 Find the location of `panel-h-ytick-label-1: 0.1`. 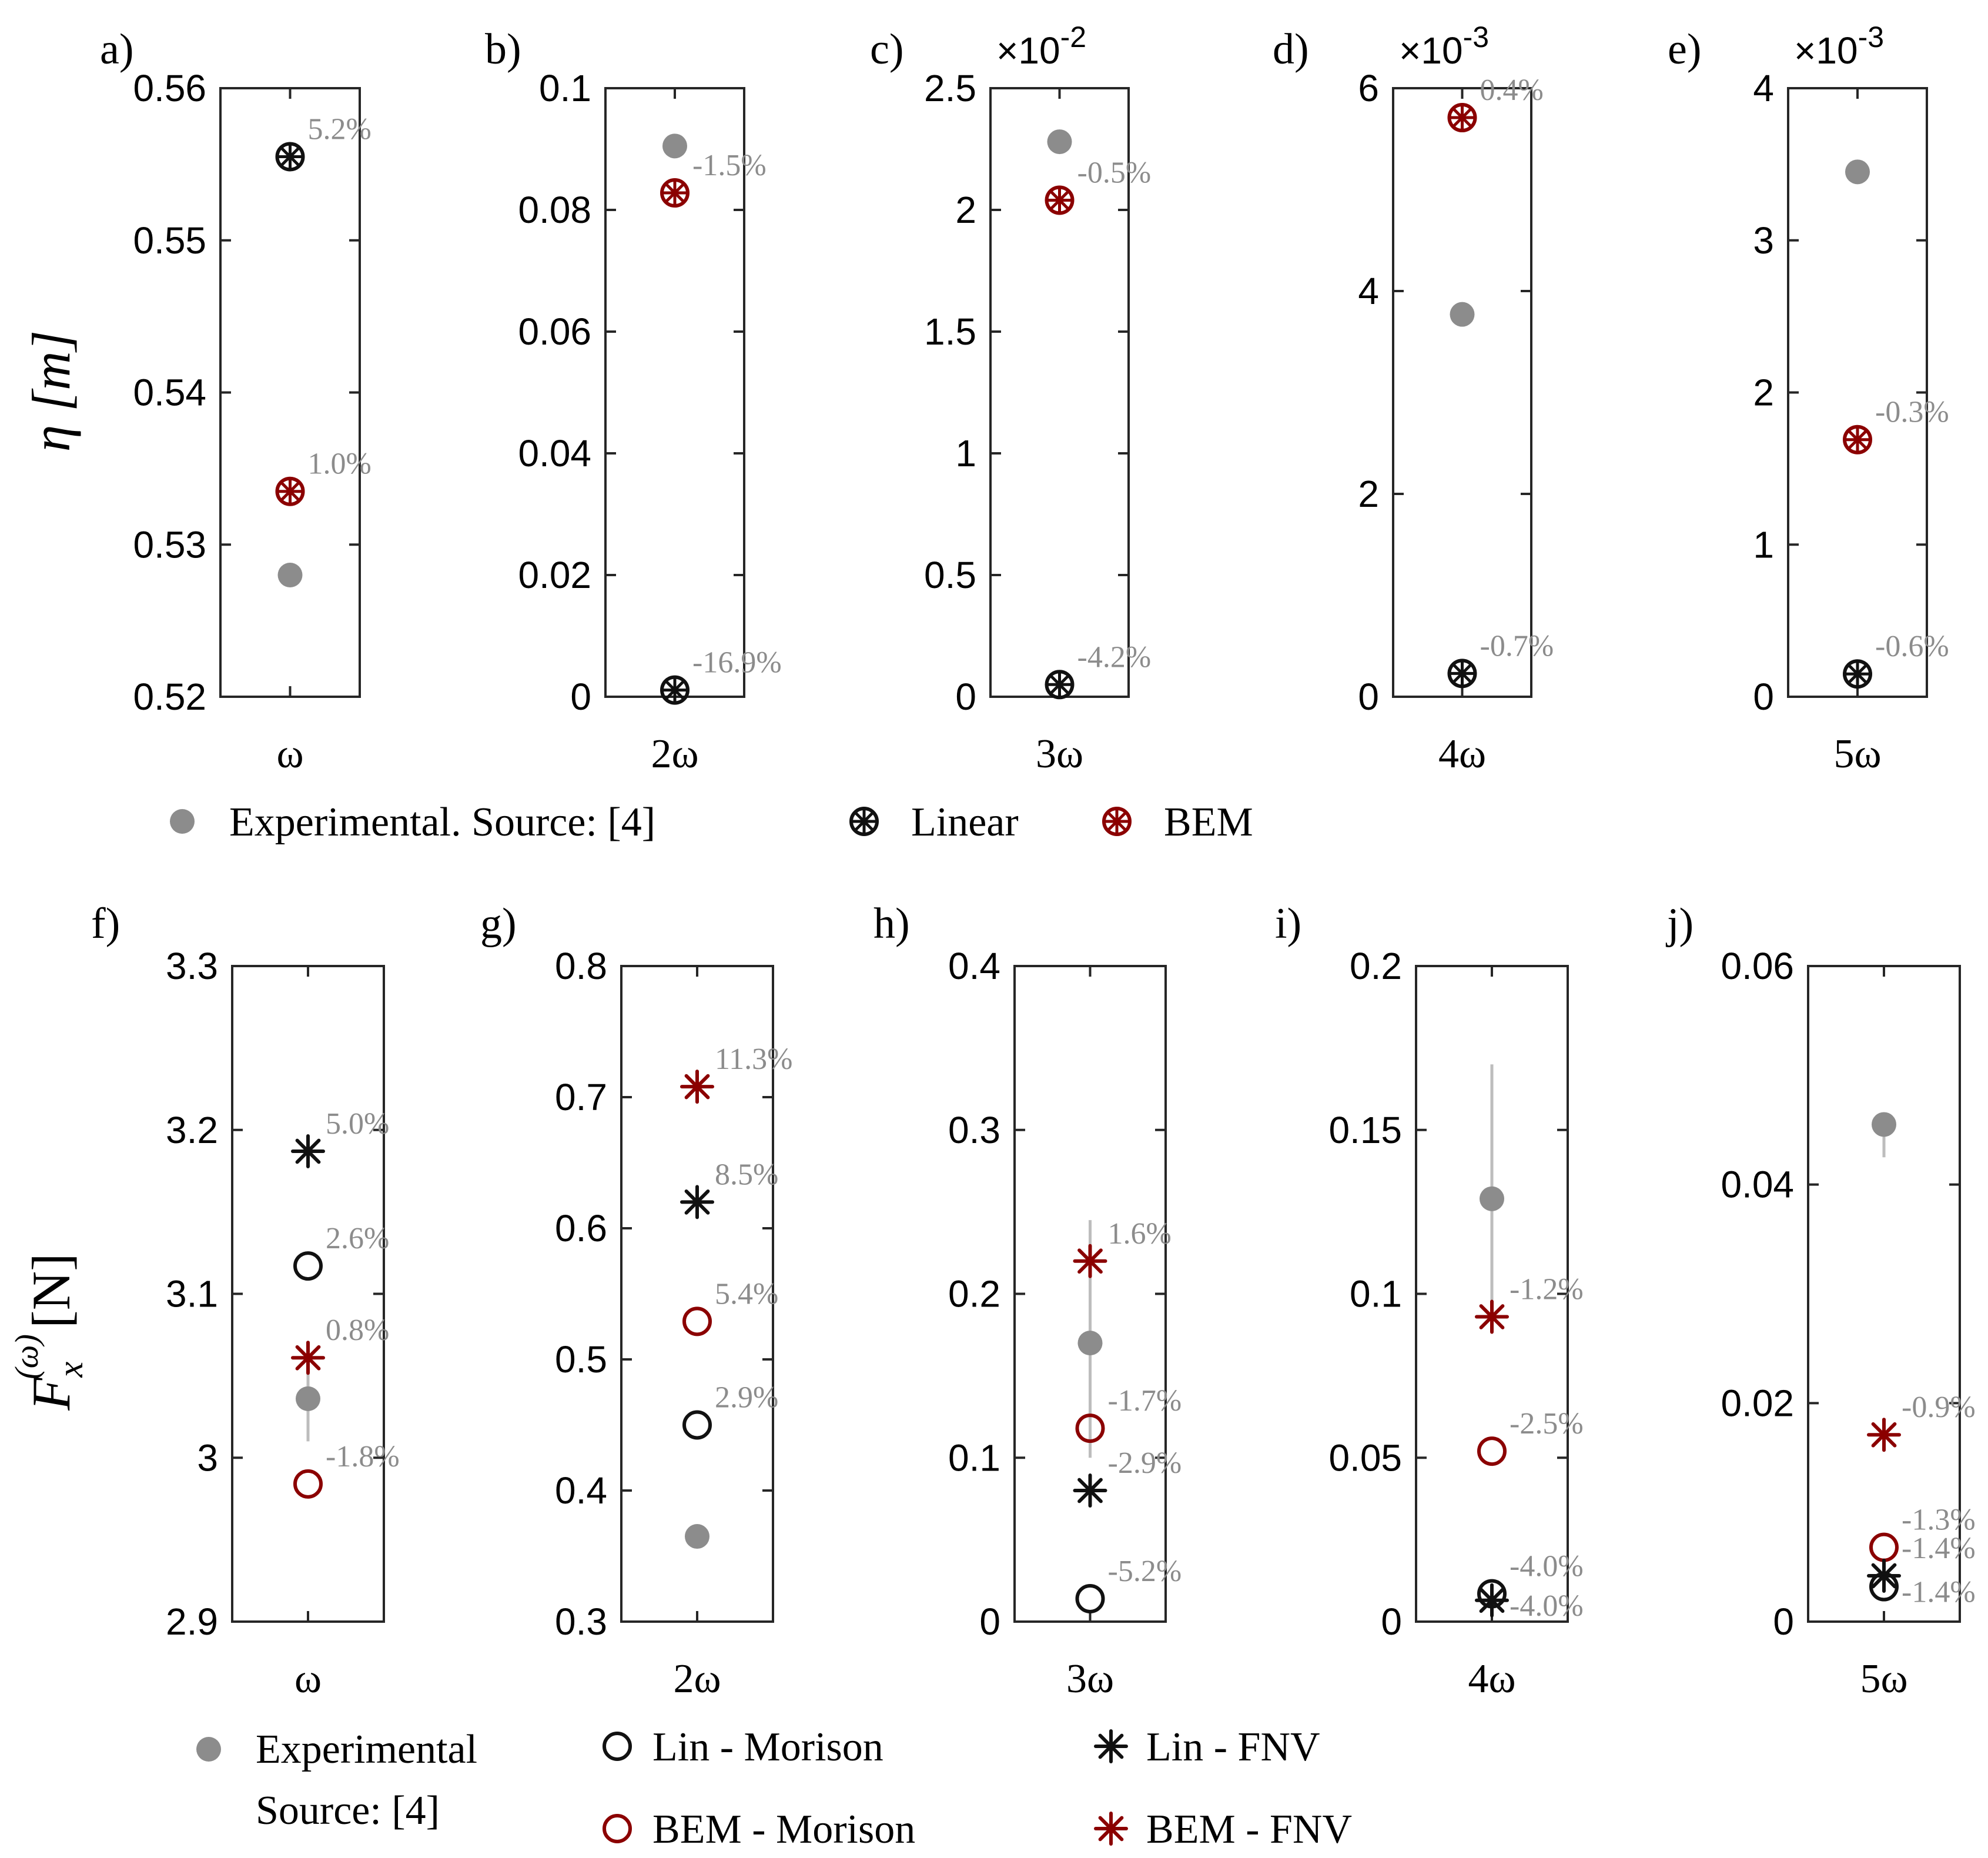

panel-h-ytick-label-1: 0.1 is located at coordinates (974, 1457).